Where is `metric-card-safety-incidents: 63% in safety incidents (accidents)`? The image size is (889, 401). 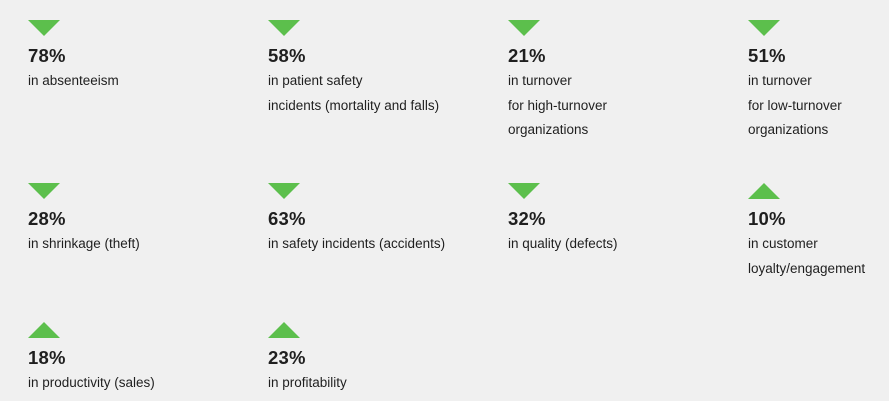
metric-card-safety-incidents: 63% in safety incidents (accidents) is located at coordinates (383, 220).